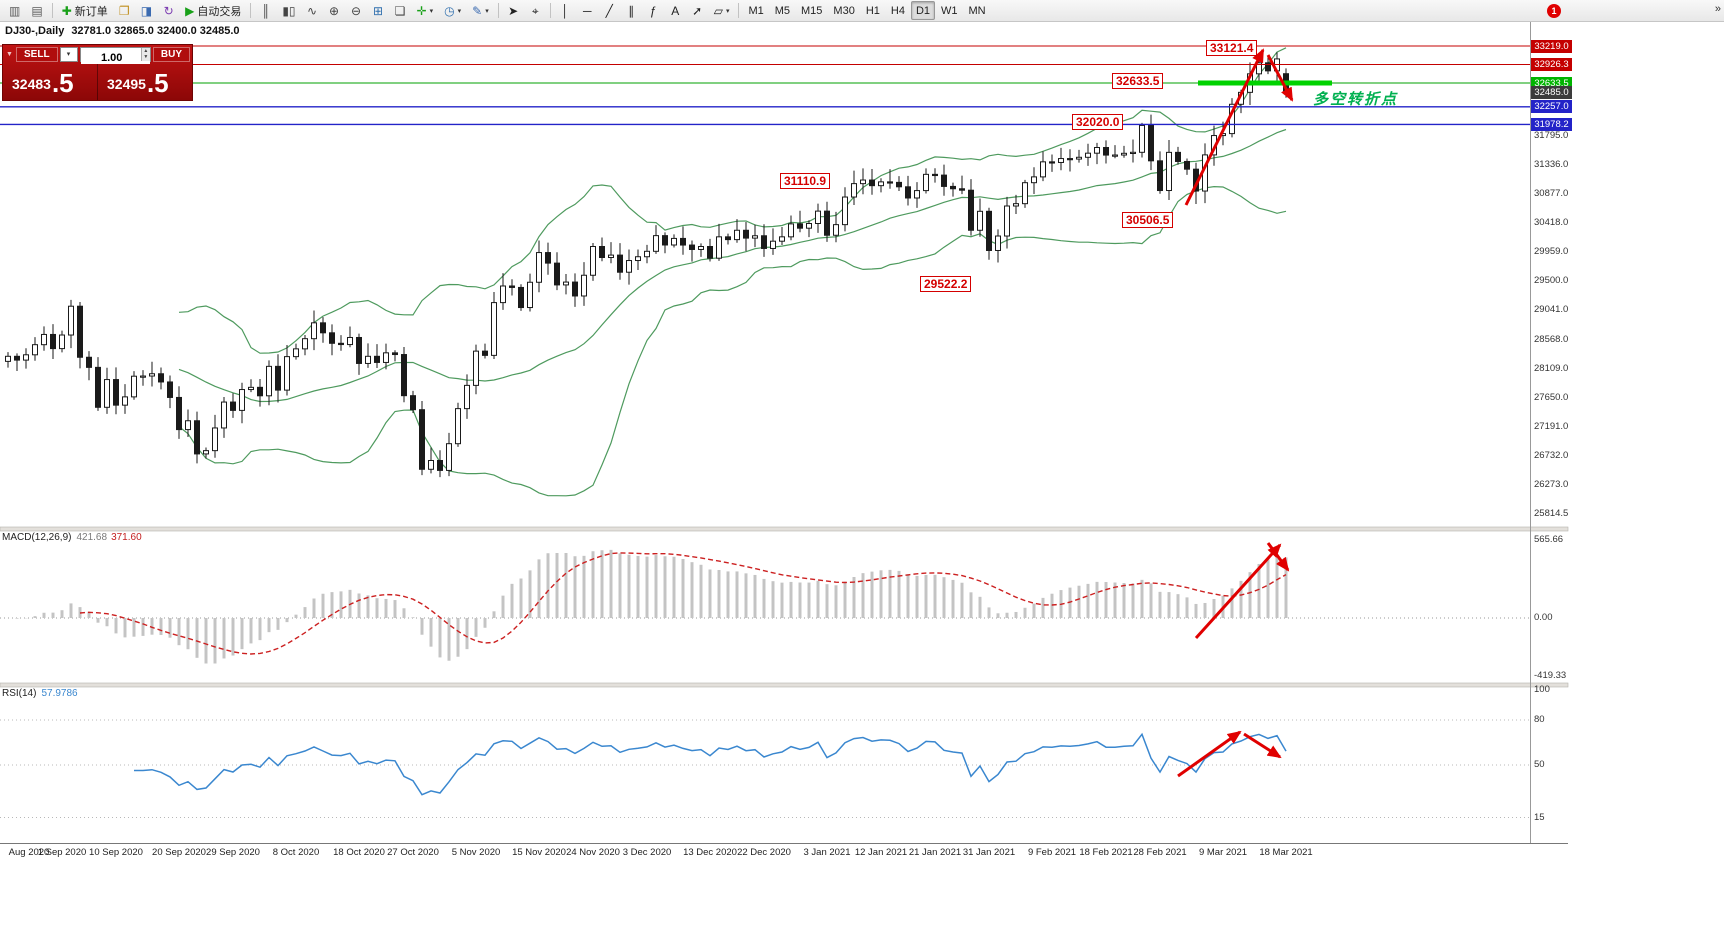 The height and width of the screenshot is (947, 1724). I want to click on new-order-button: ✚ 新订单, so click(85, 10).